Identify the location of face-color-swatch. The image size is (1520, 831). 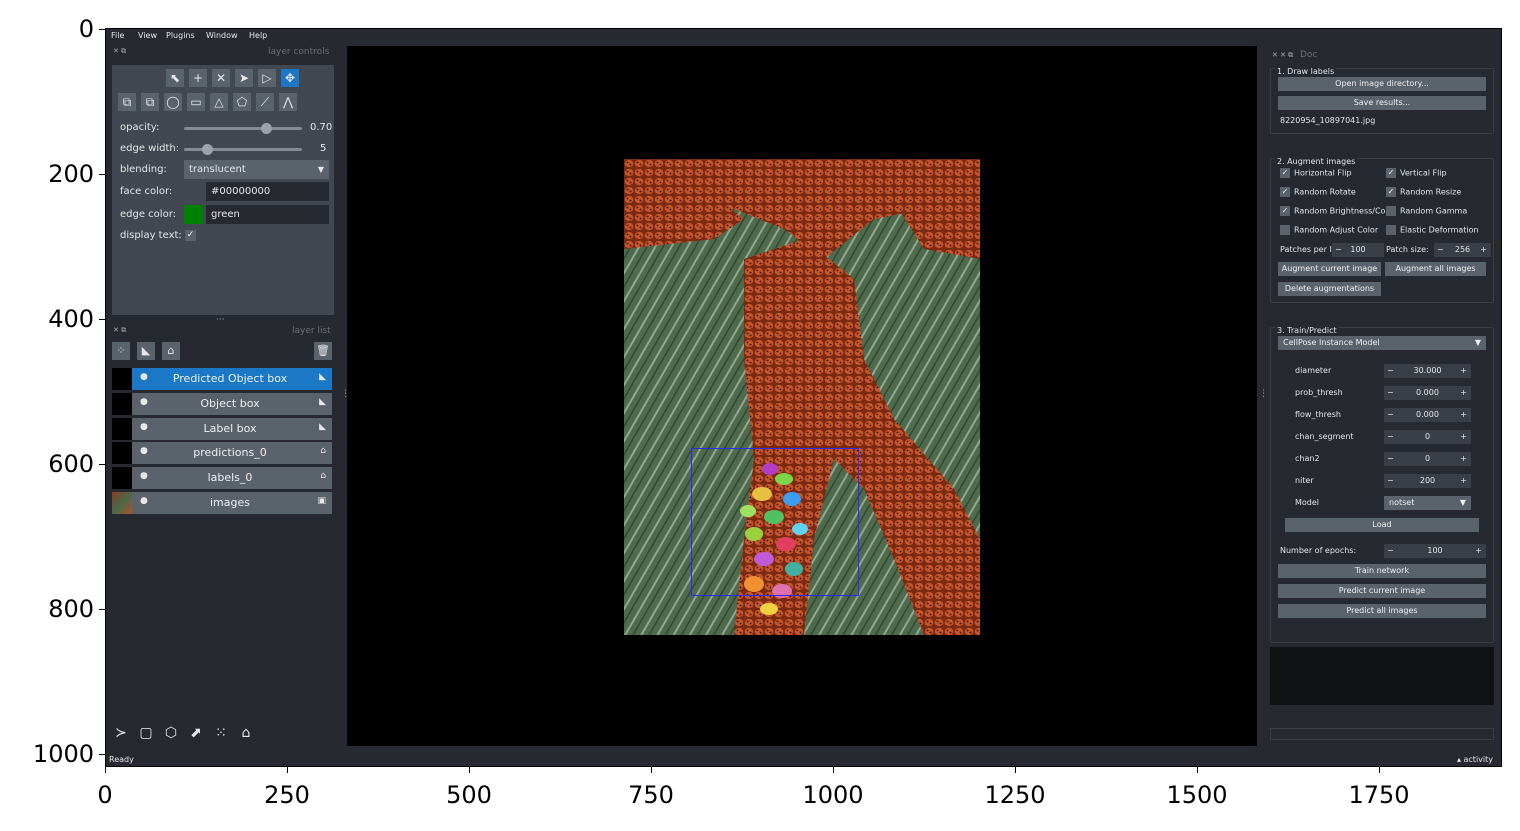
(193, 191).